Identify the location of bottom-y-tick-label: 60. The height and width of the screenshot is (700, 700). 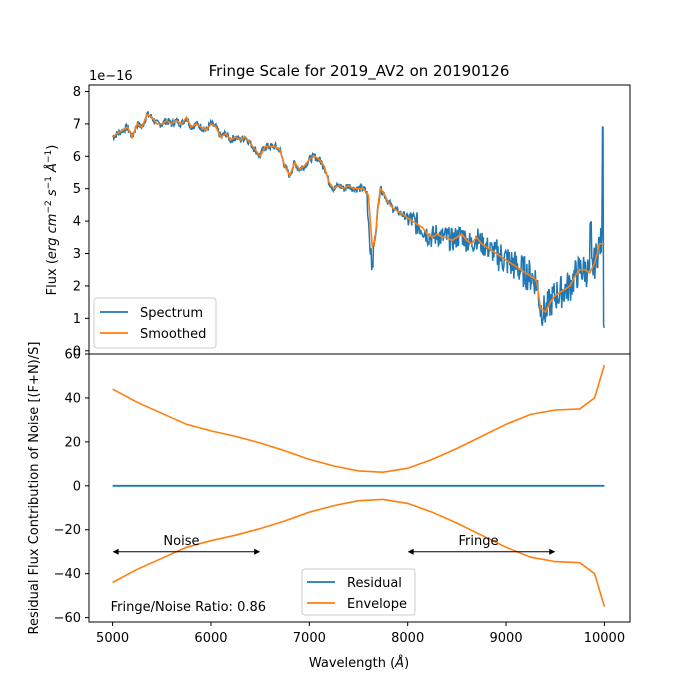
(72, 355).